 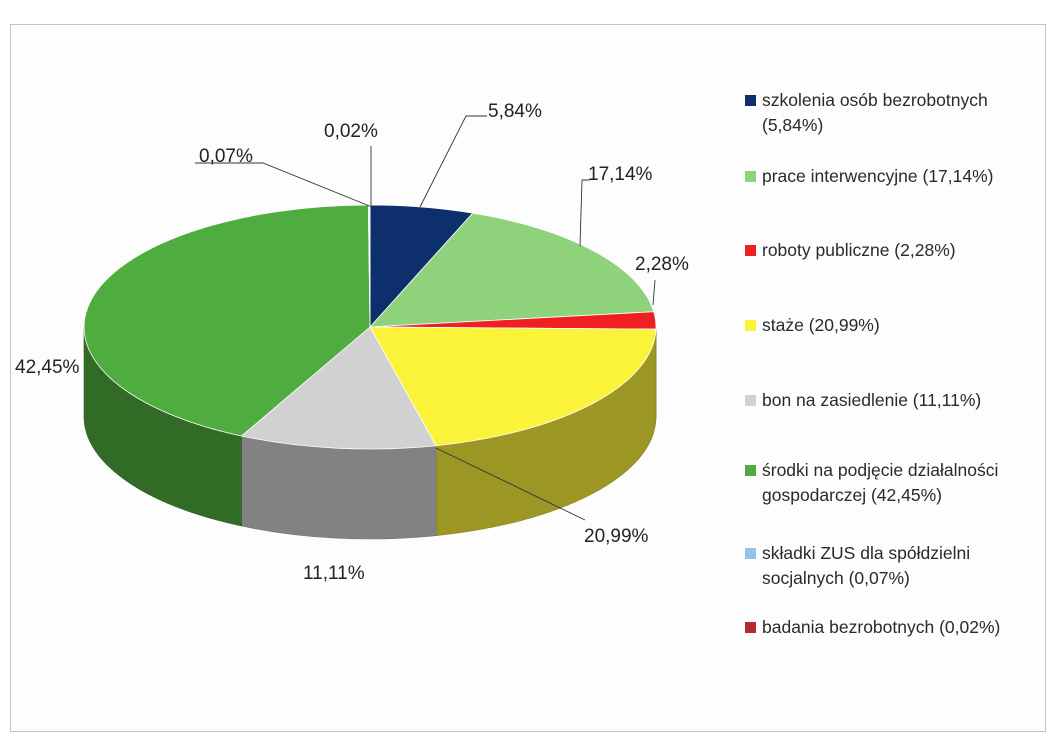 What do you see at coordinates (662, 264) in the screenshot?
I see `data-label-roboty-publiczne: 2,28%` at bounding box center [662, 264].